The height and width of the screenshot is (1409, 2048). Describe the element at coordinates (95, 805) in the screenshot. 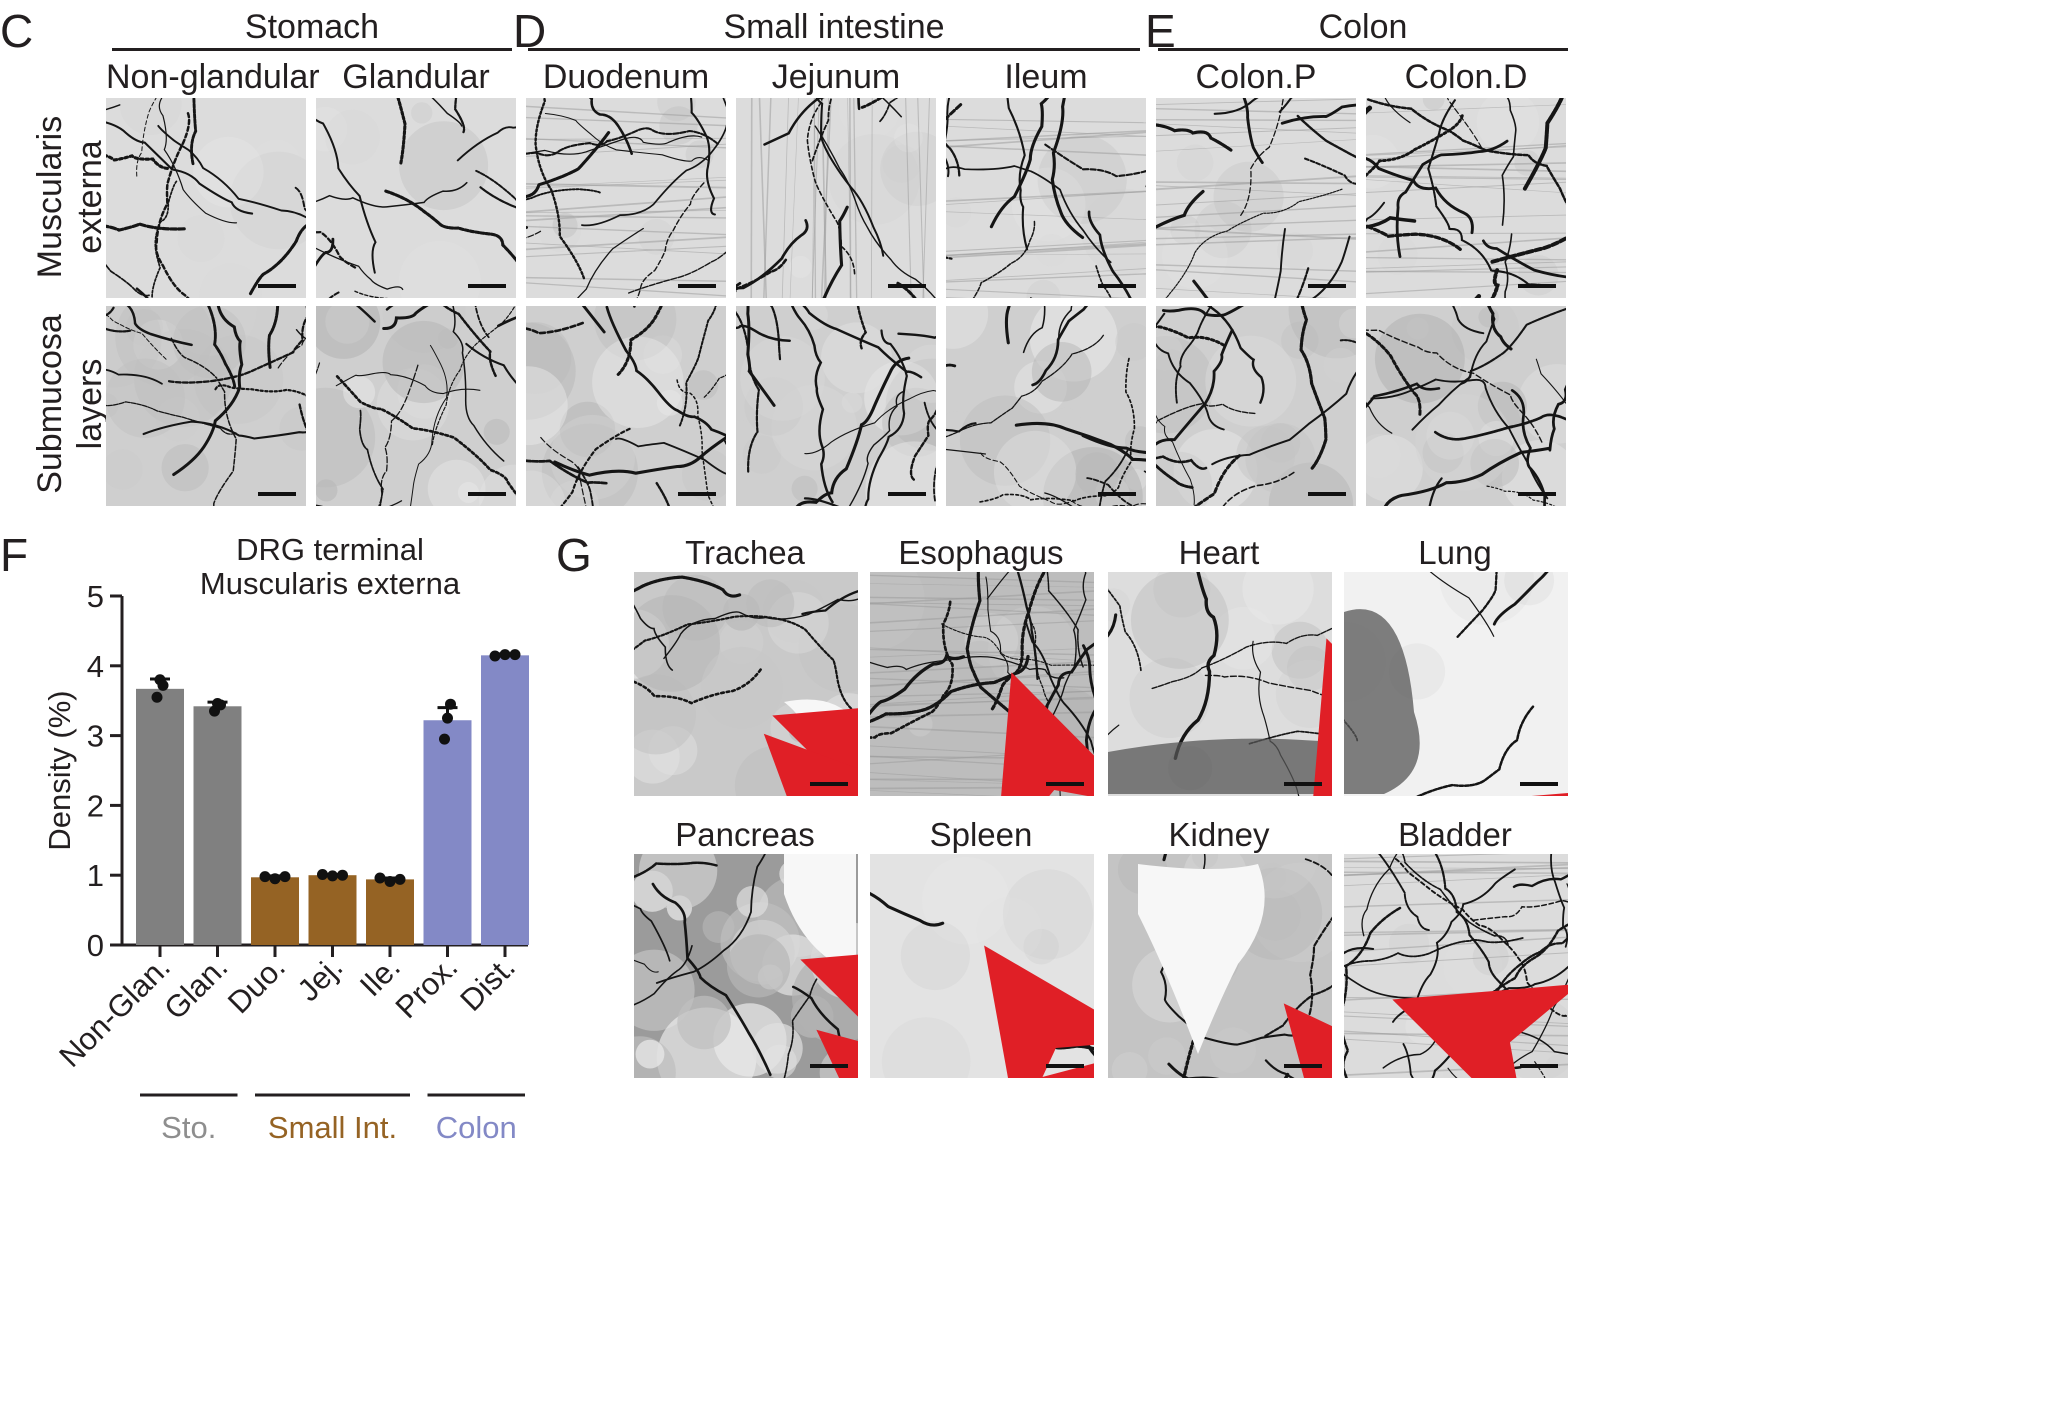

I see `y-tick-label: 2` at that location.